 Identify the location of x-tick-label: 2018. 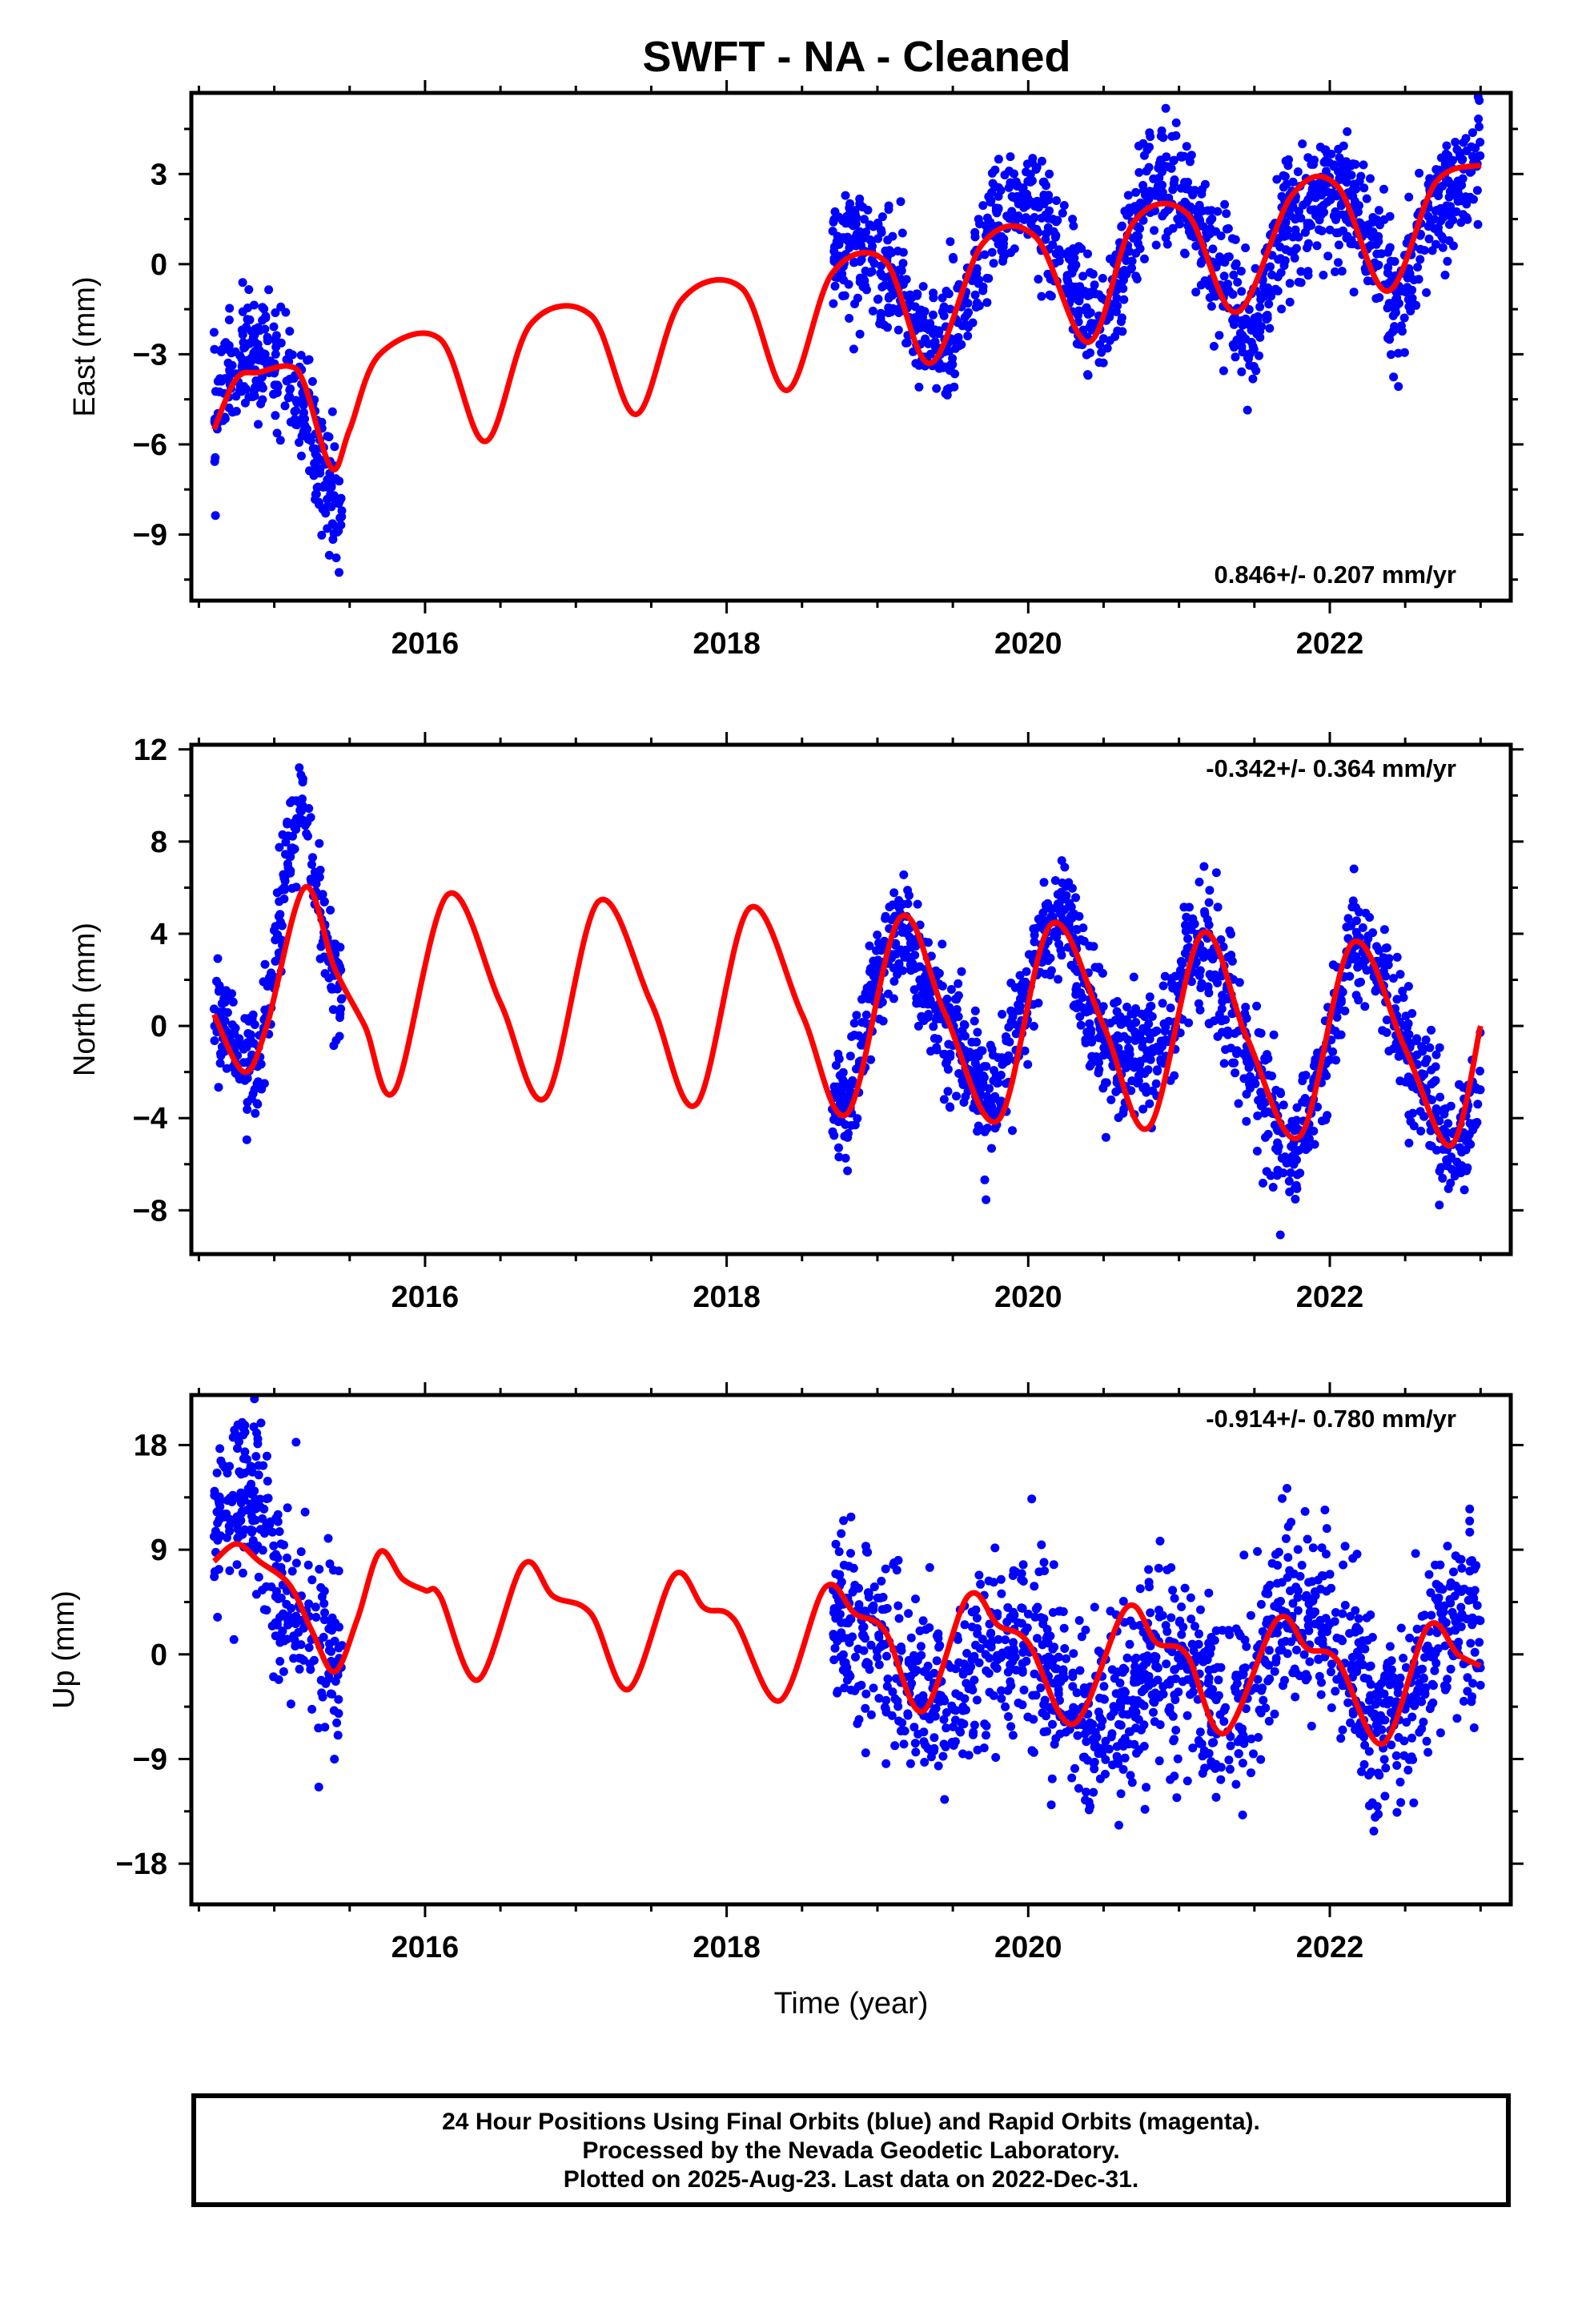
(727, 644).